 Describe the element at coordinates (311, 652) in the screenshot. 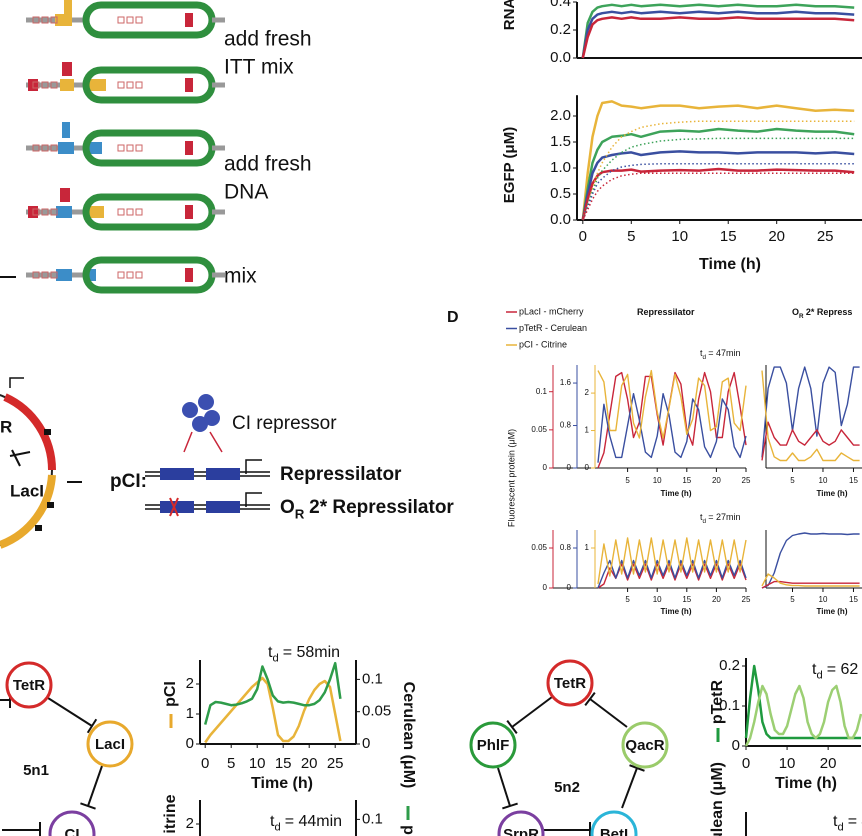

I see `text: = 58min` at that location.